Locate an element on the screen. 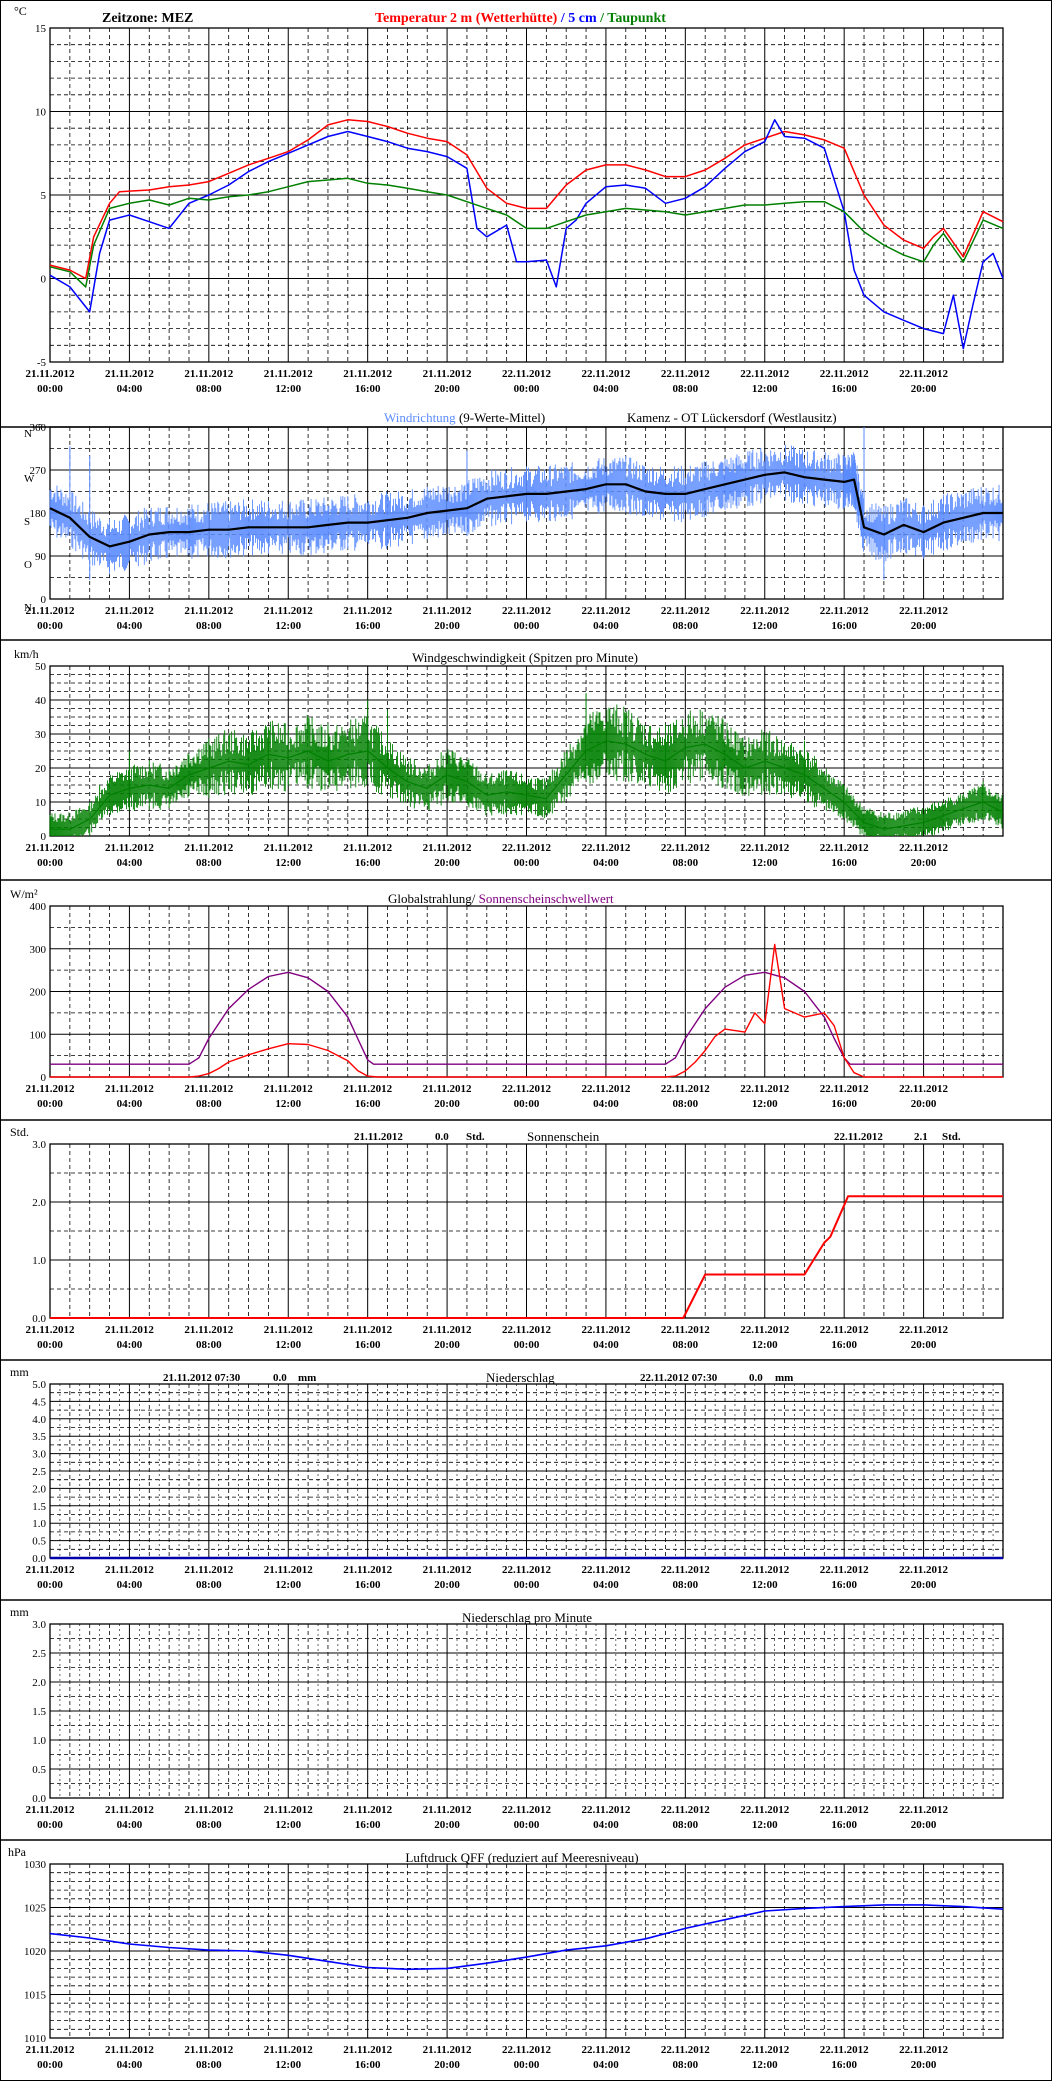 Image resolution: width=1052 pixels, height=2081 pixels. y-unit-label: mm is located at coordinates (19, 1612).